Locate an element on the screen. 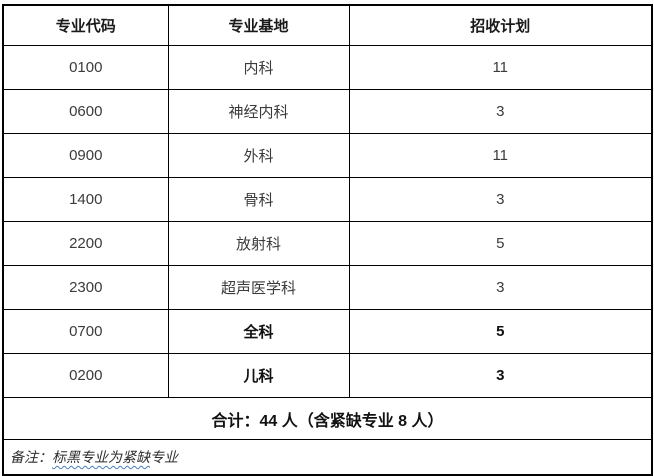  table-row: 2200 放射科 5 is located at coordinates (327, 243).